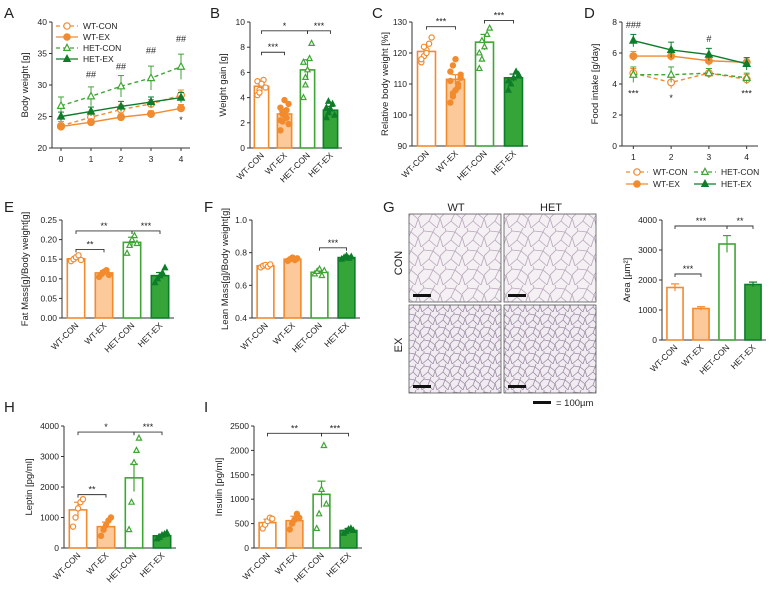 The height and width of the screenshot is (599, 781). What do you see at coordinates (43, 22) in the screenshot?
I see `y-tick-label: 40` at bounding box center [43, 22].